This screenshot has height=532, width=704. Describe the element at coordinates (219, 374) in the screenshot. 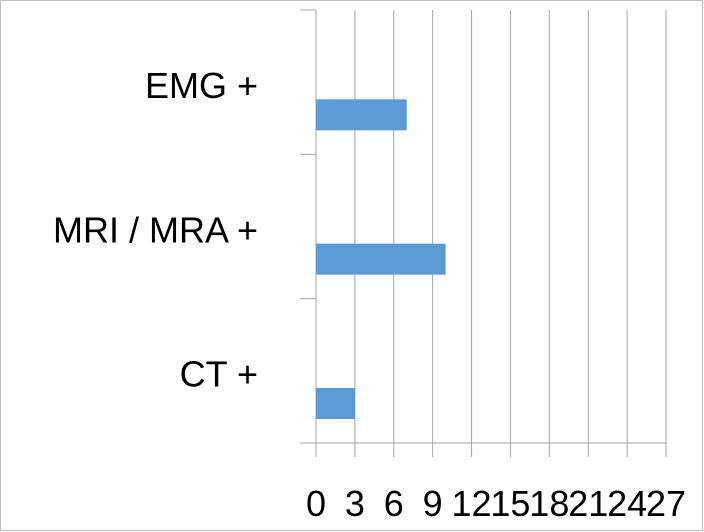

I see `category-label: CT +` at that location.